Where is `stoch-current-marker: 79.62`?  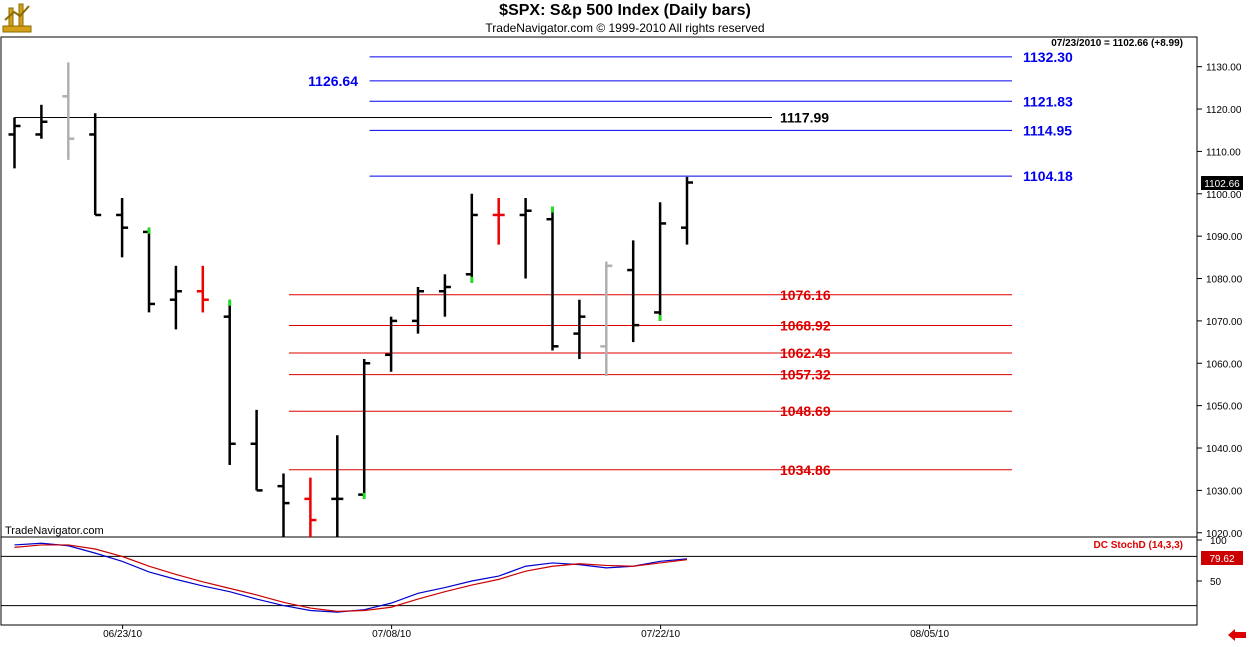
stoch-current-marker: 79.62 is located at coordinates (1222, 558).